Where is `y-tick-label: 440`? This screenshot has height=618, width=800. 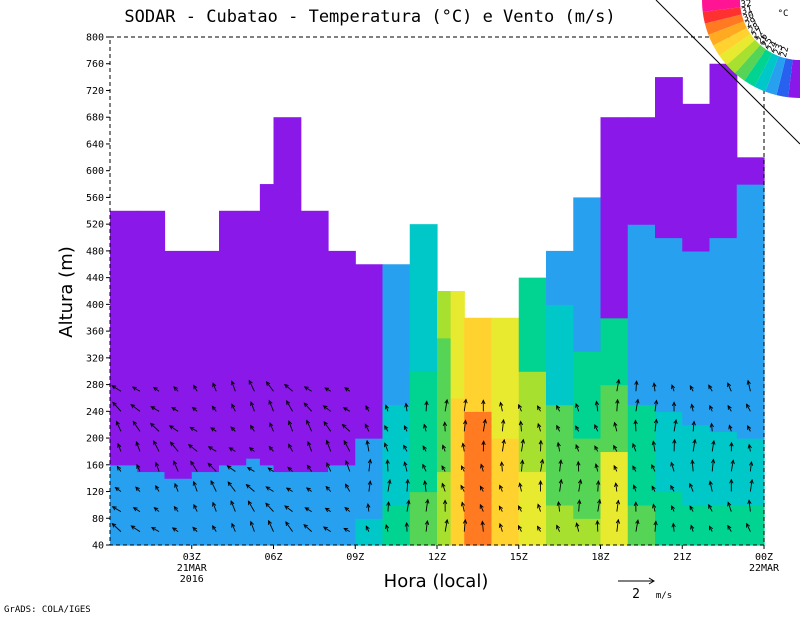 y-tick-label: 440 is located at coordinates (95, 278).